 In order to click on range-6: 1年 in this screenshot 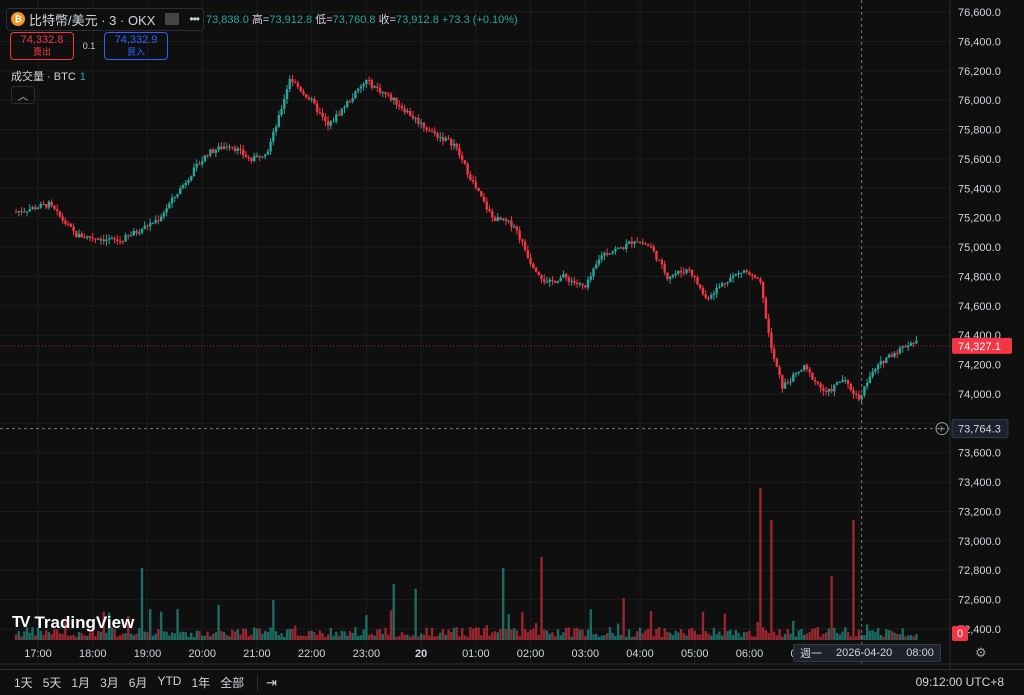, I will do `click(201, 683)`.